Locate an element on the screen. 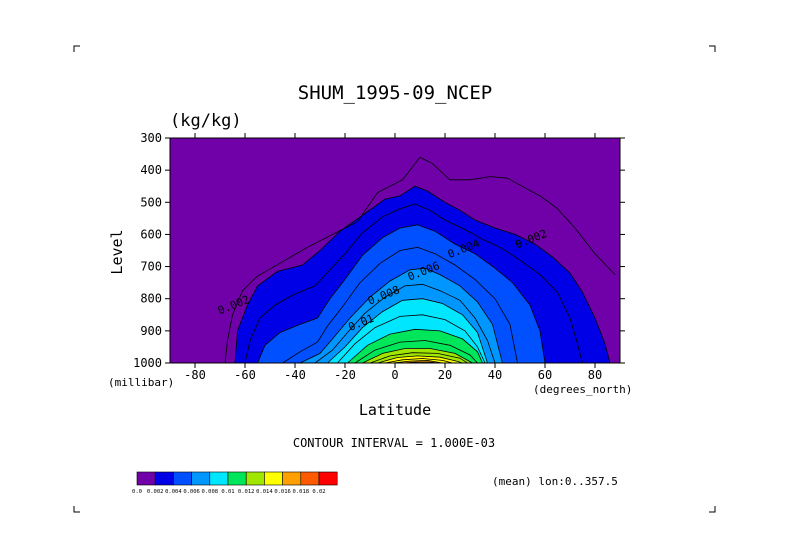 The height and width of the screenshot is (558, 789). y-tick-label-6: 900 is located at coordinates (151, 331).